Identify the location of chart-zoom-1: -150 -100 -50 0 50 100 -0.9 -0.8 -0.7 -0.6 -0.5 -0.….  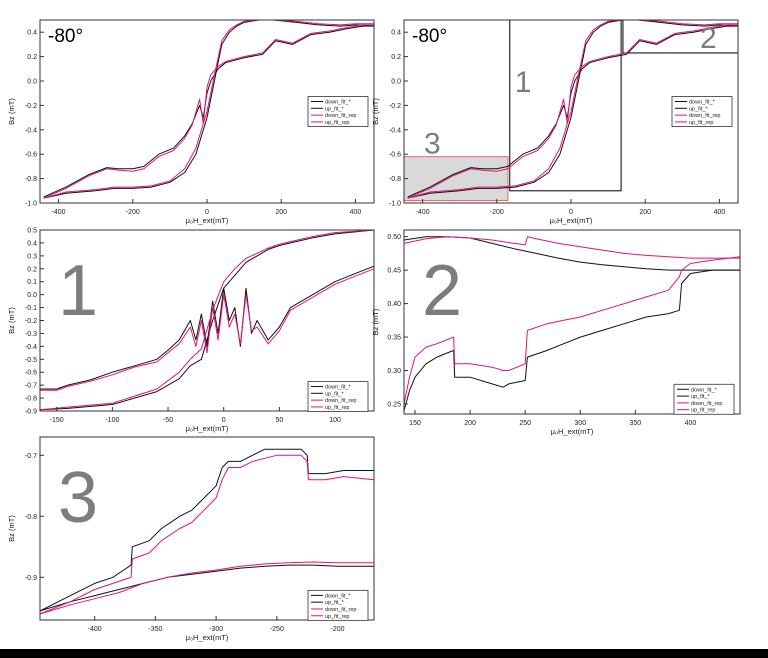
(191, 330).